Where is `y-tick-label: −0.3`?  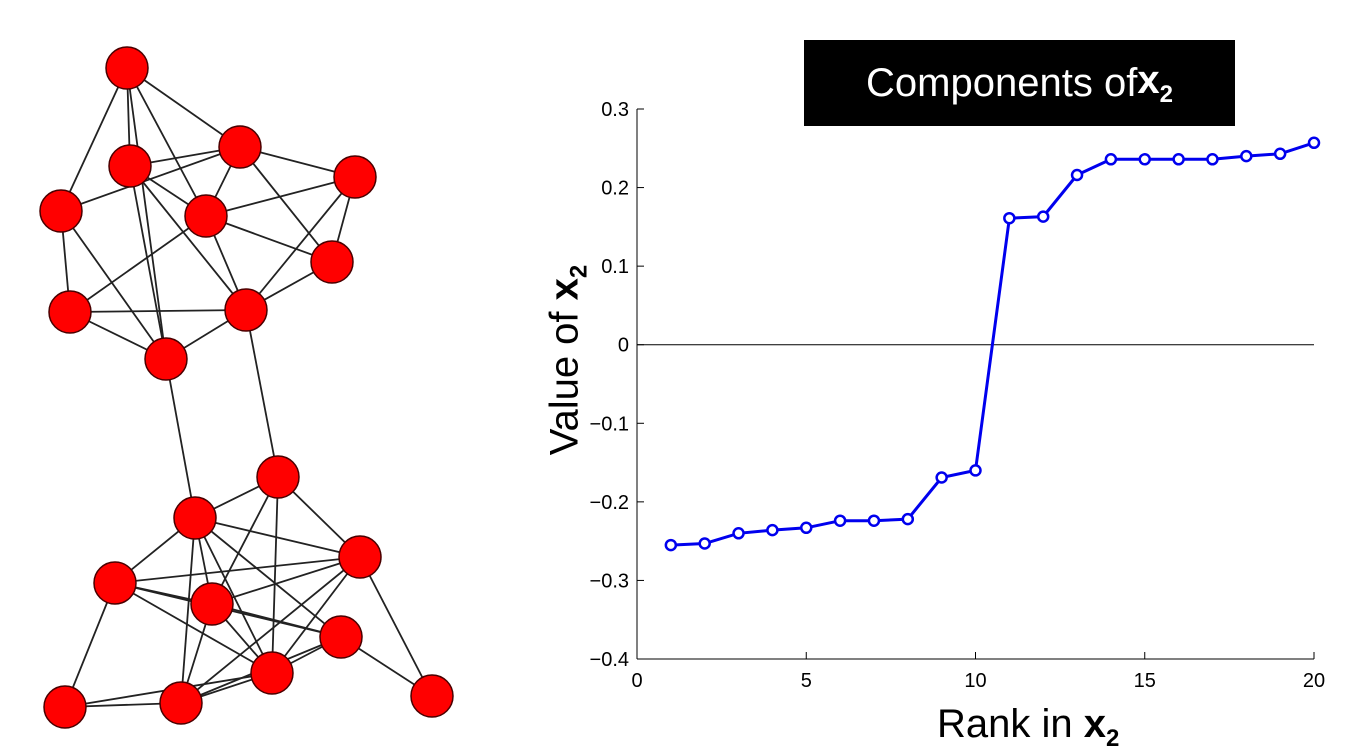
y-tick-label: −0.3 is located at coordinates (609, 581).